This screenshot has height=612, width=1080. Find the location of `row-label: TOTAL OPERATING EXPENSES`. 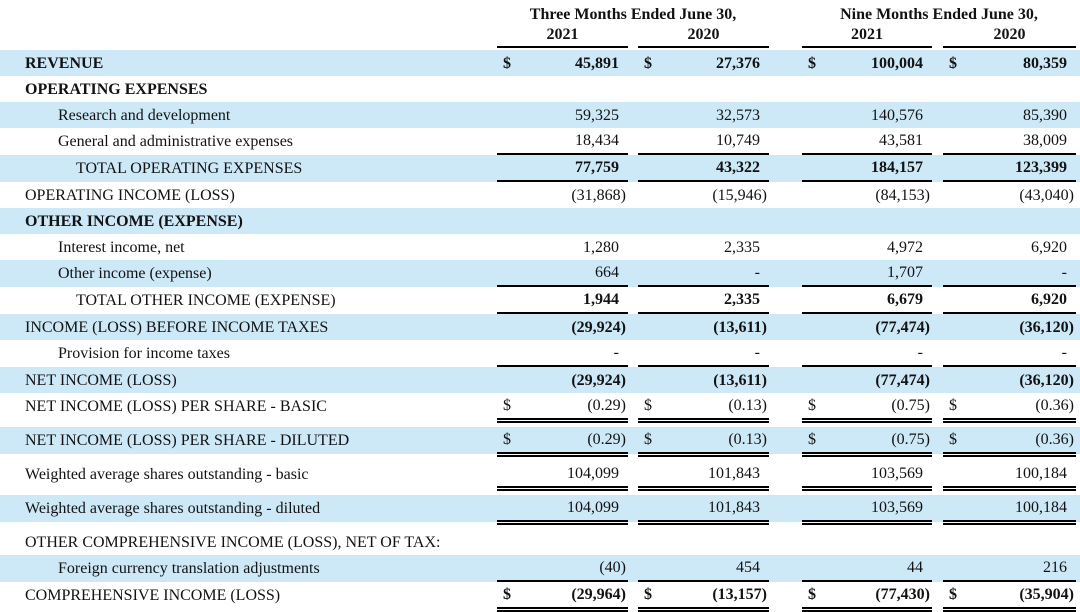

row-label: TOTAL OPERATING EXPENSES is located at coordinates (189, 168).